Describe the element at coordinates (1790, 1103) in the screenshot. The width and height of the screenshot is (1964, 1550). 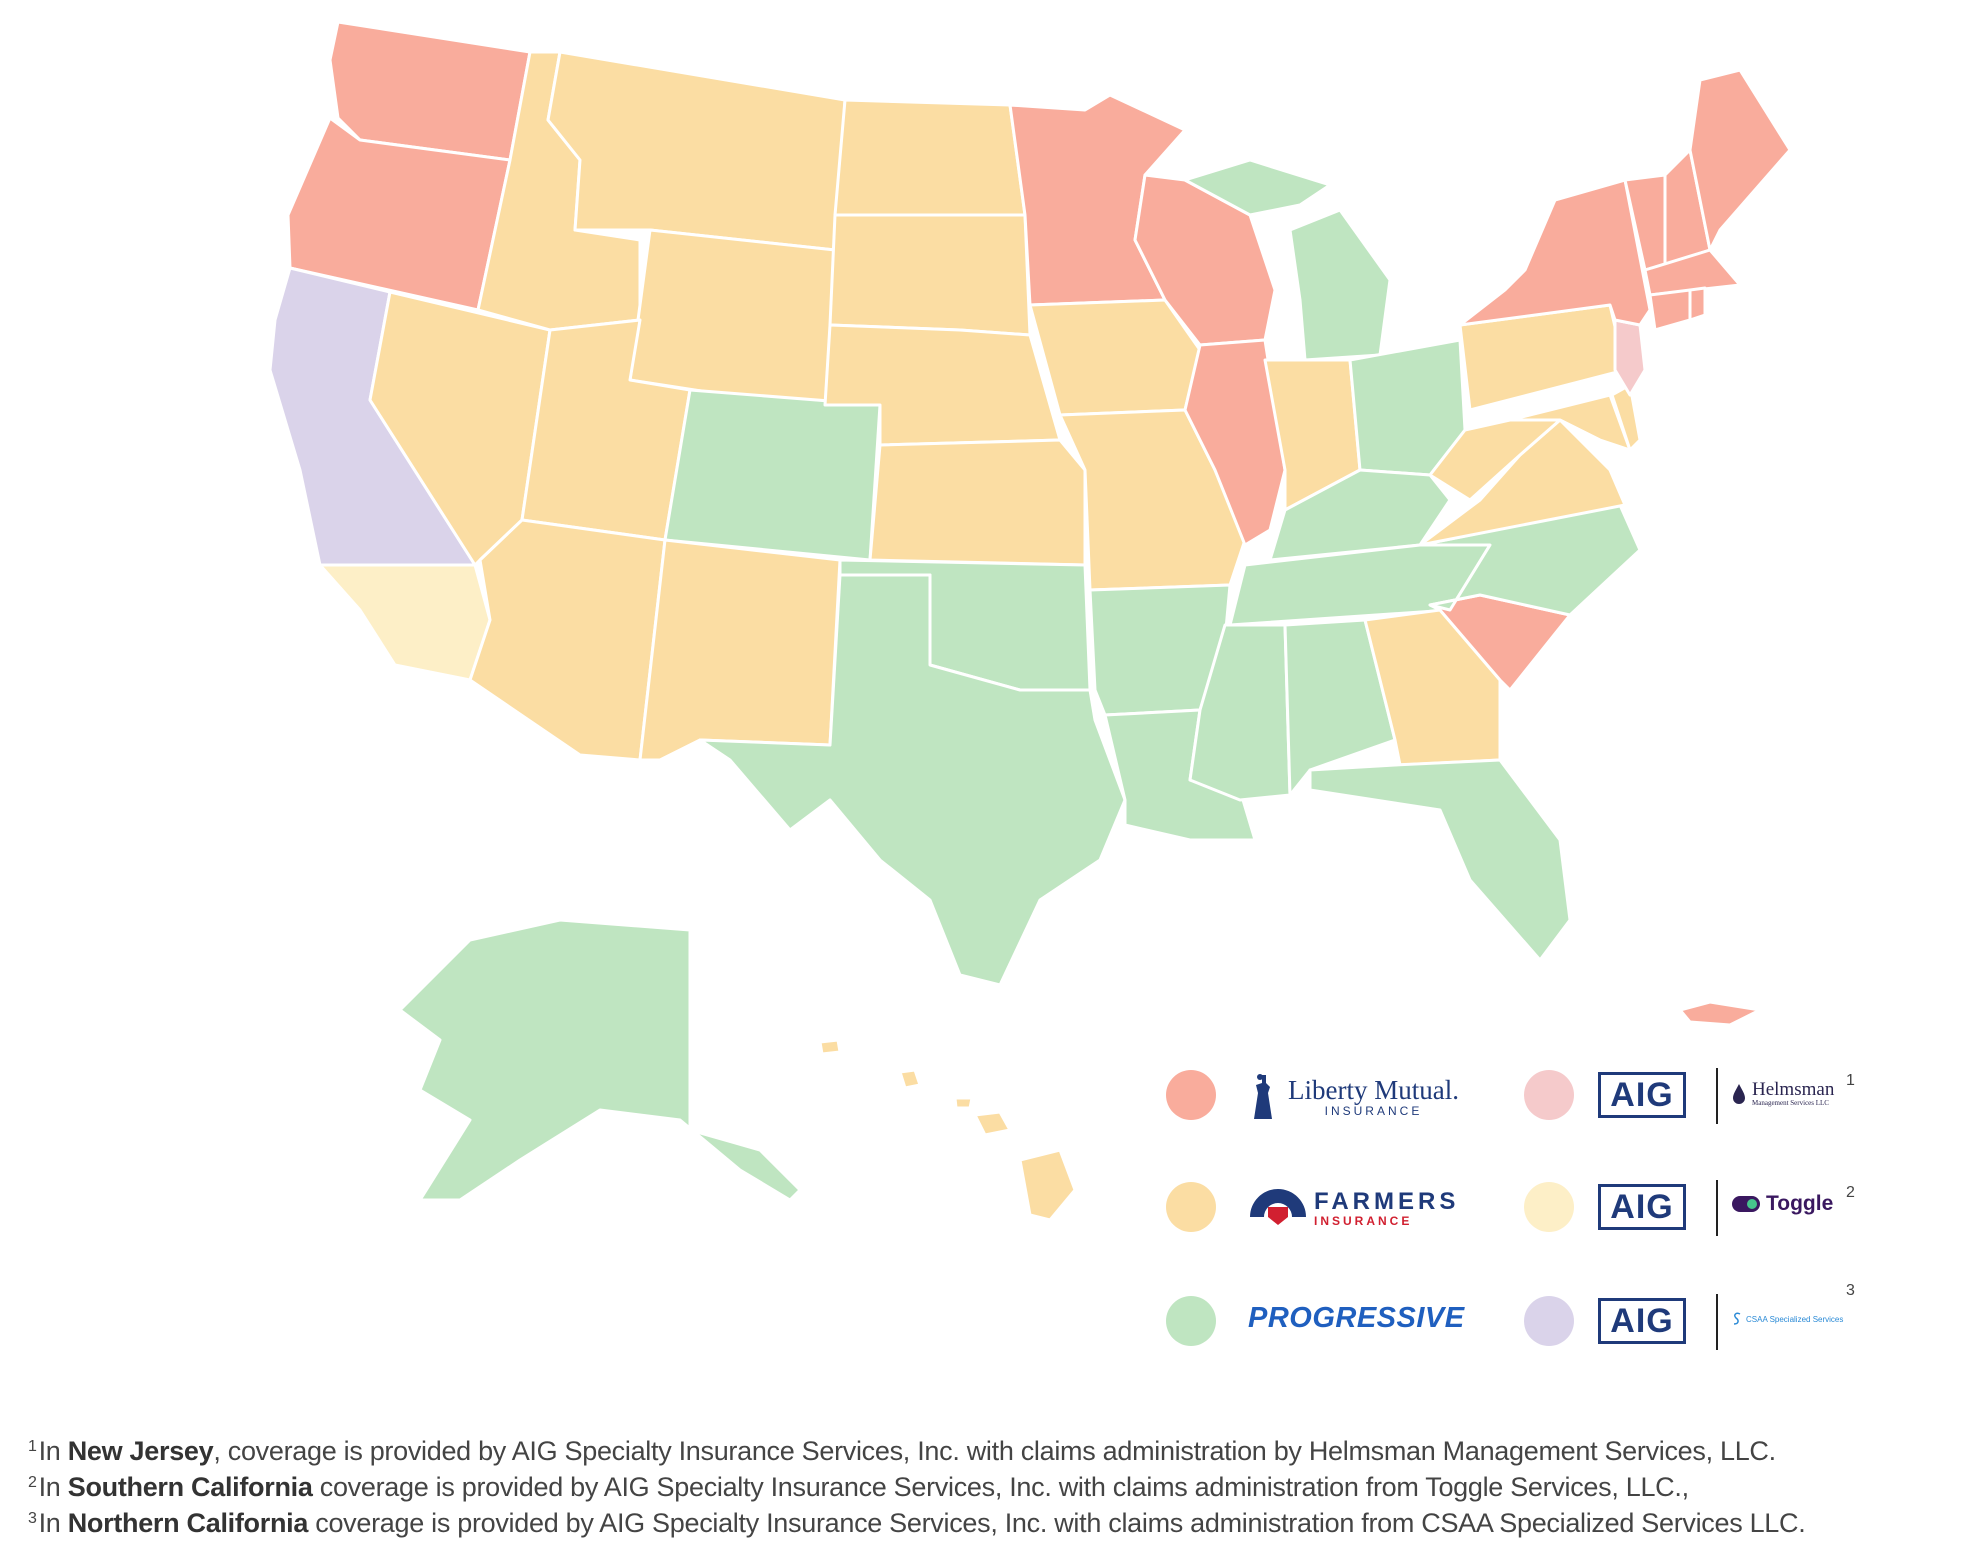
I see `helmsman-subtext: Management Services LLC` at that location.